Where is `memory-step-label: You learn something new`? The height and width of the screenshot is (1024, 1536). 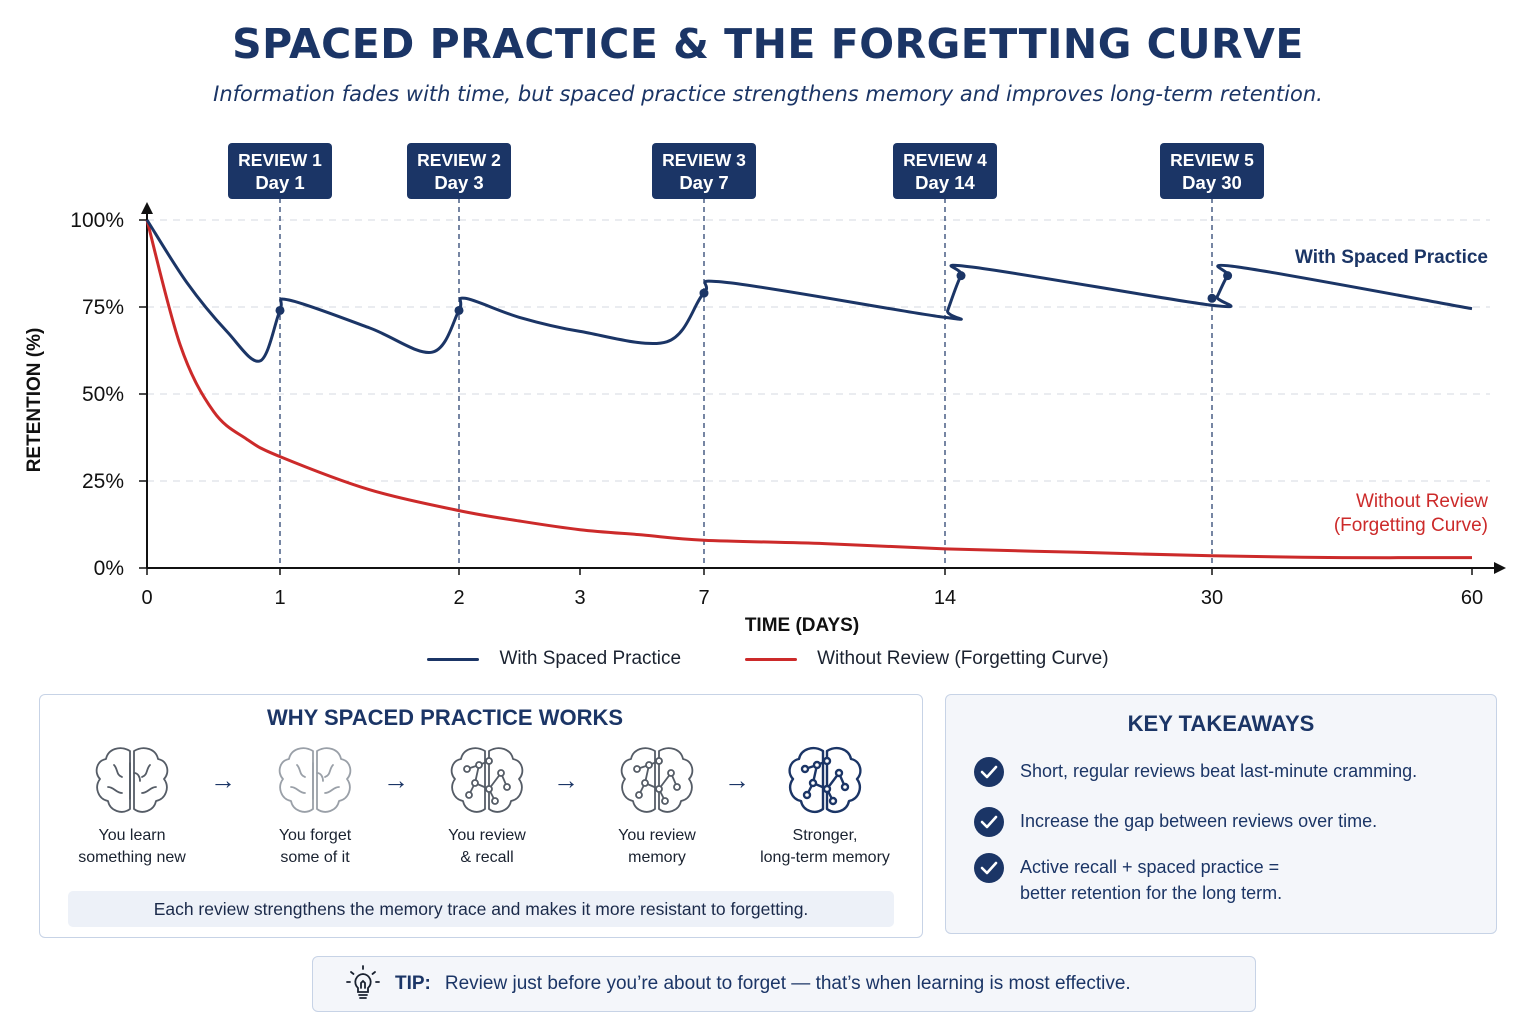
memory-step-label: You learn something new is located at coordinates (132, 846).